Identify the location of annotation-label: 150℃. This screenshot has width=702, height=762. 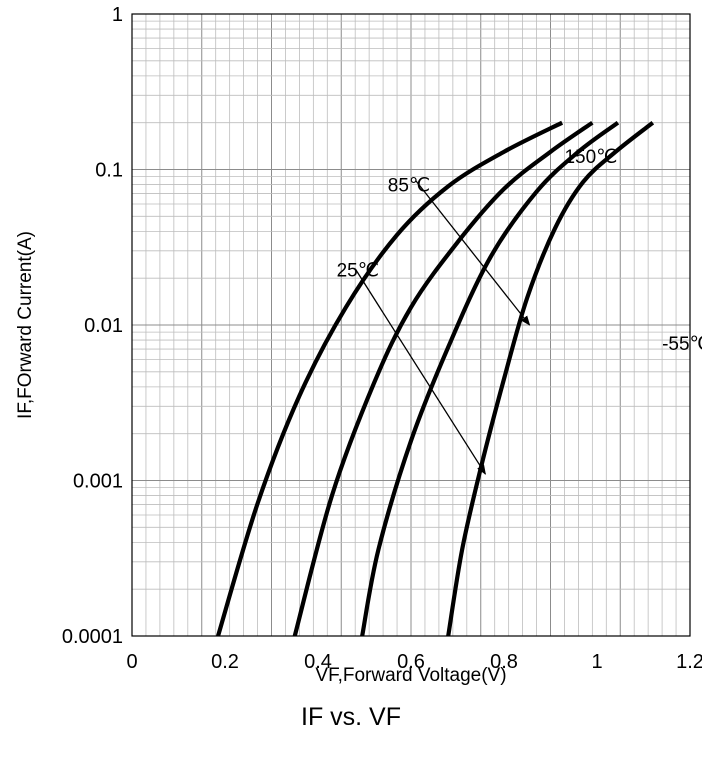
(590, 157).